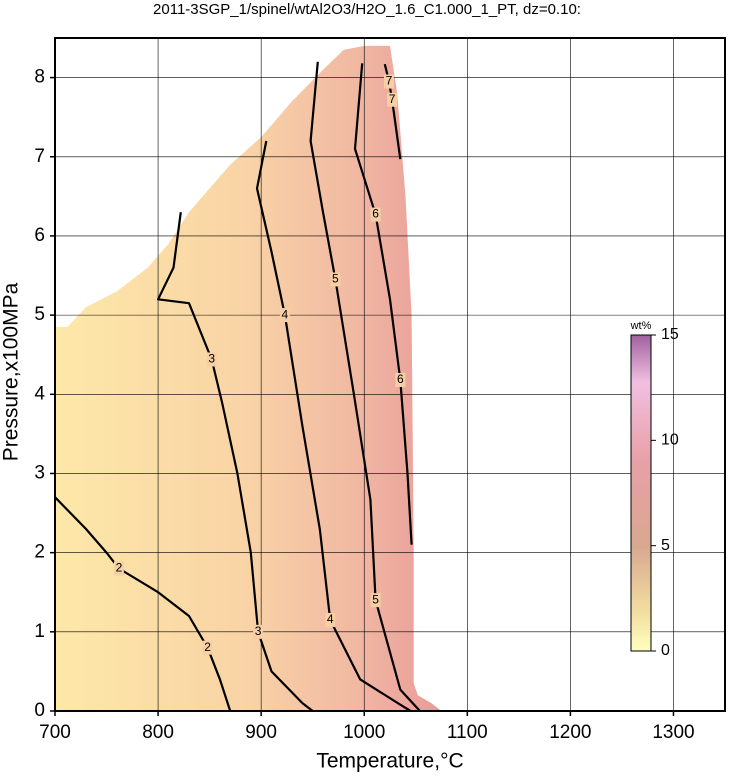 The width and height of the screenshot is (734, 781). What do you see at coordinates (570, 732) in the screenshot?
I see `x-tick-label: 1200` at bounding box center [570, 732].